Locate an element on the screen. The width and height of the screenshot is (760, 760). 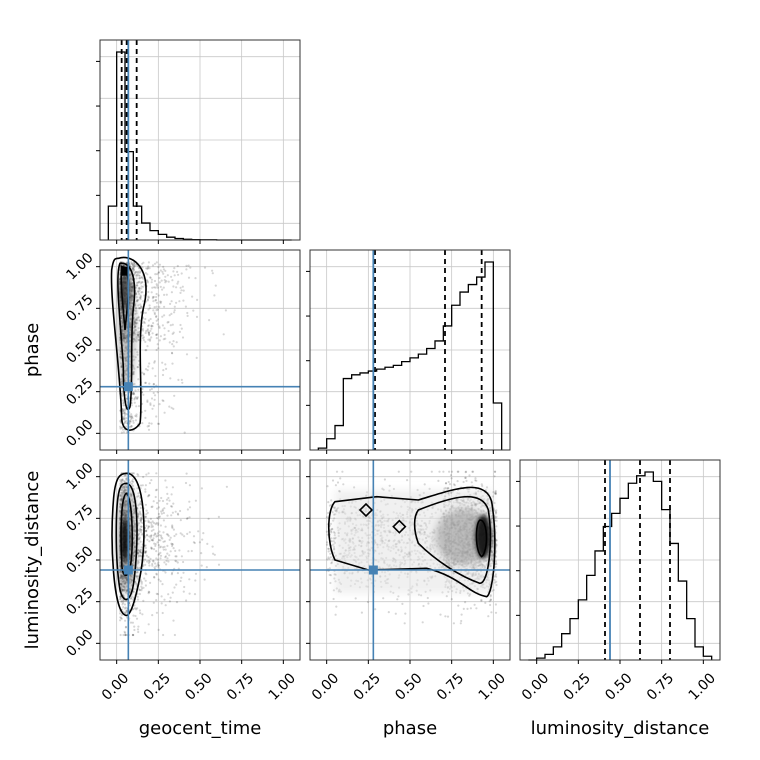
contour-middle is located at coordinates (126, 541).